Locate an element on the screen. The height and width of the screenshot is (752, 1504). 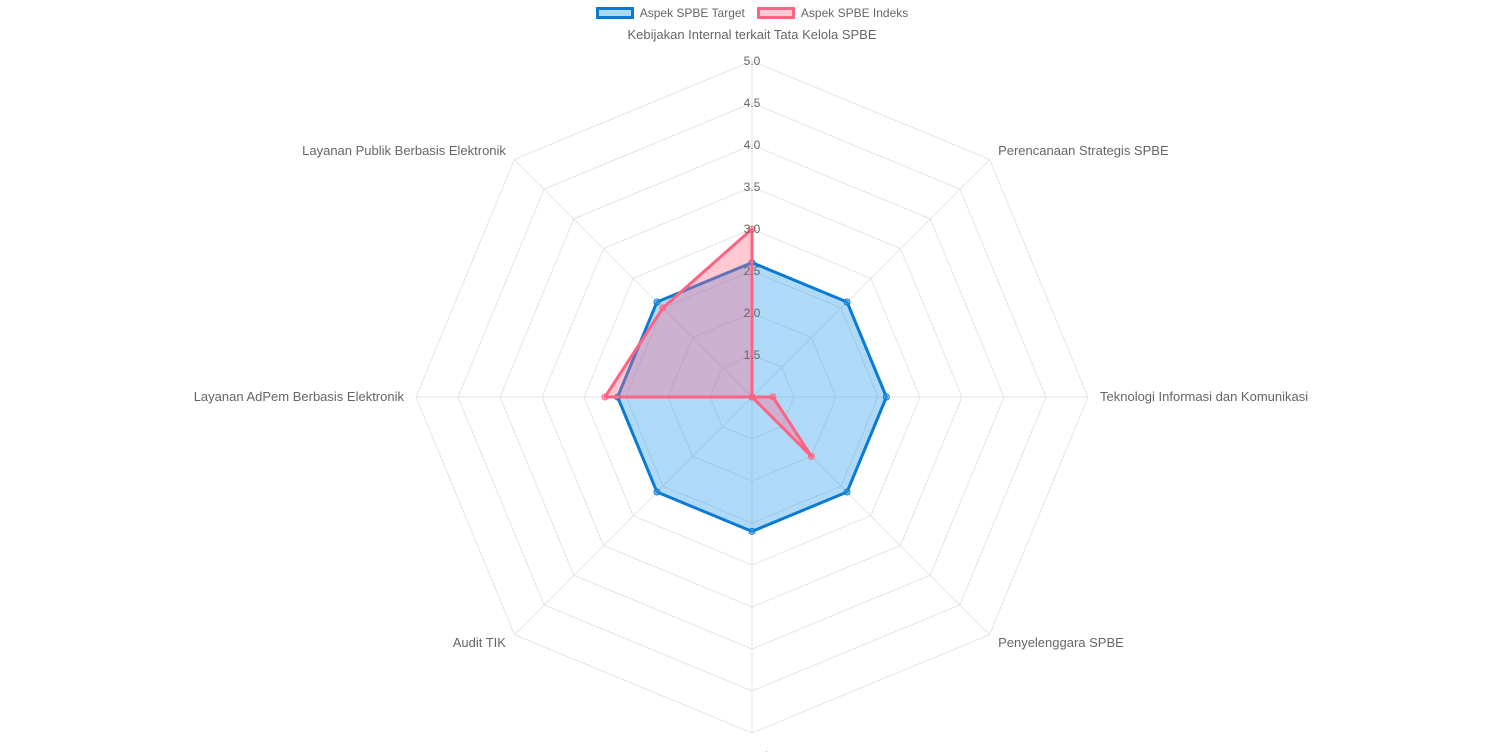
tick-label: 2.5 is located at coordinates (752, 271).